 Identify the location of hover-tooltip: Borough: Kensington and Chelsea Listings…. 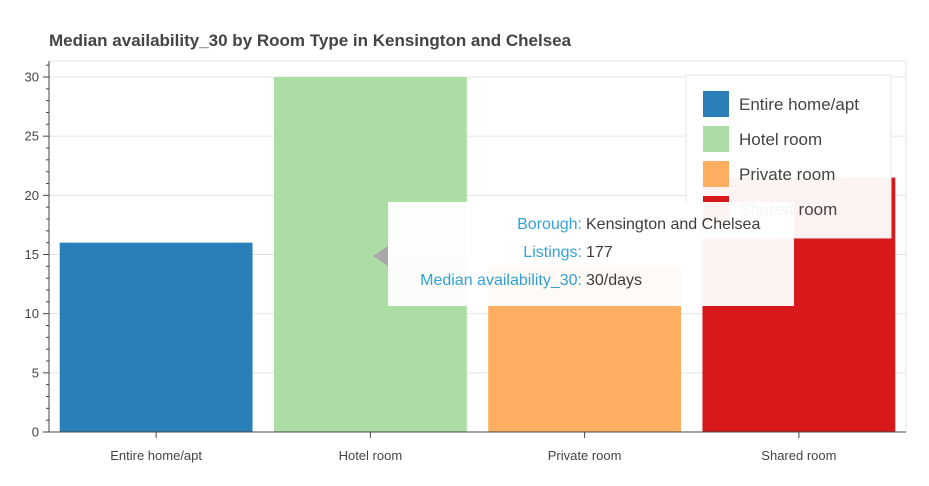
(591, 254).